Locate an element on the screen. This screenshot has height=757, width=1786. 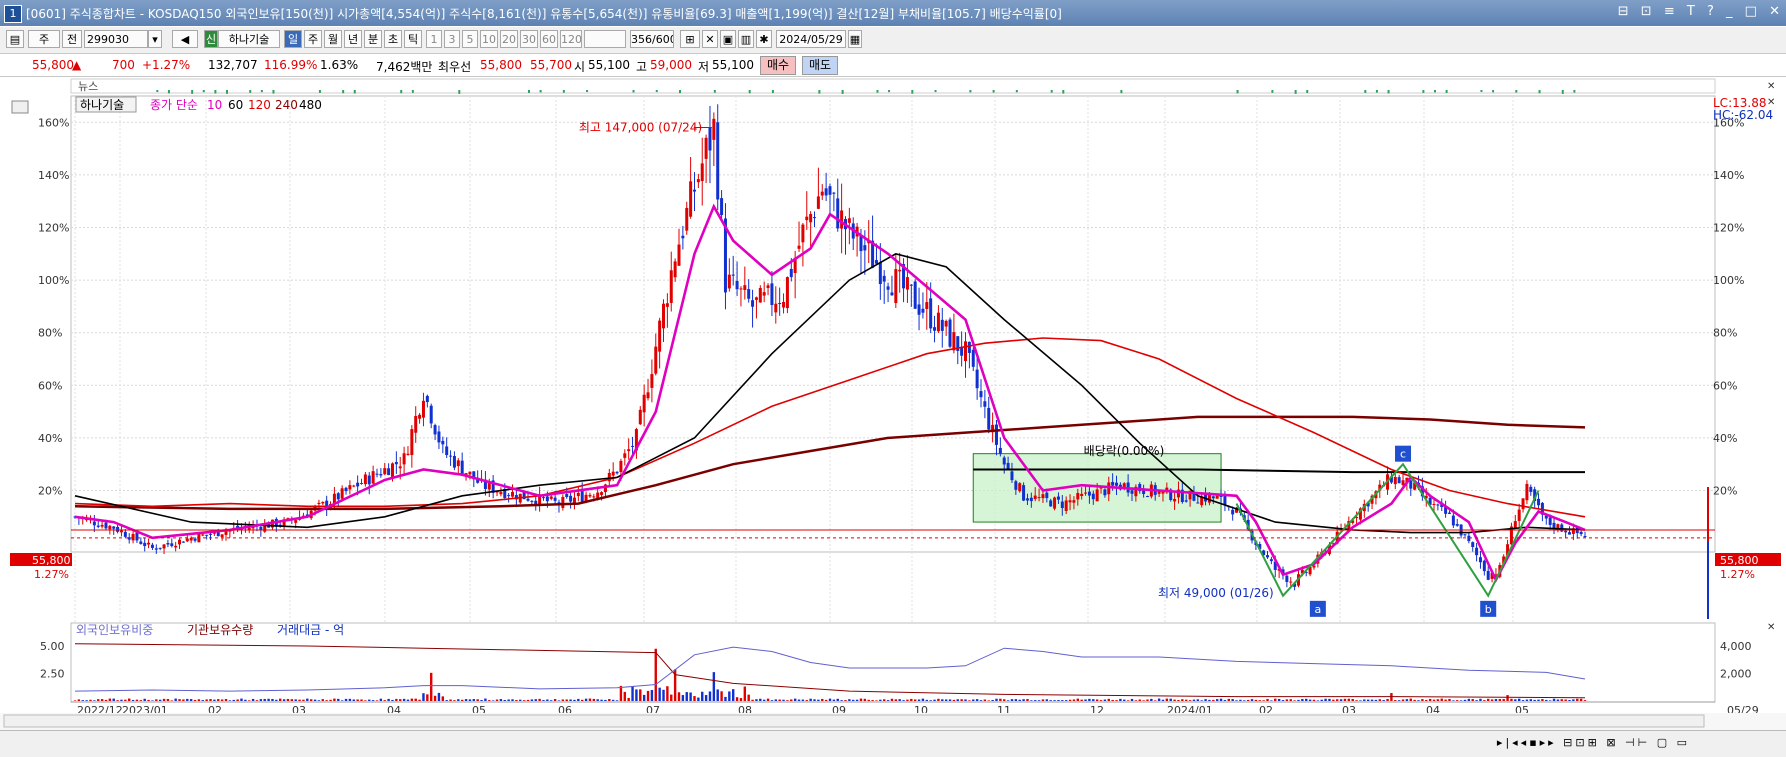
save-icon: ▣ is located at coordinates (728, 39).